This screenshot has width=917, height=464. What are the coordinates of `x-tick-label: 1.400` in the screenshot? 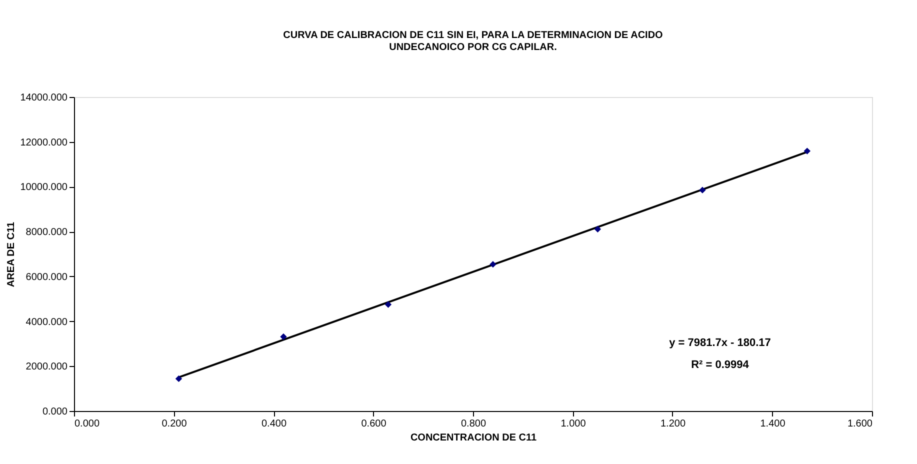 It's located at (773, 424).